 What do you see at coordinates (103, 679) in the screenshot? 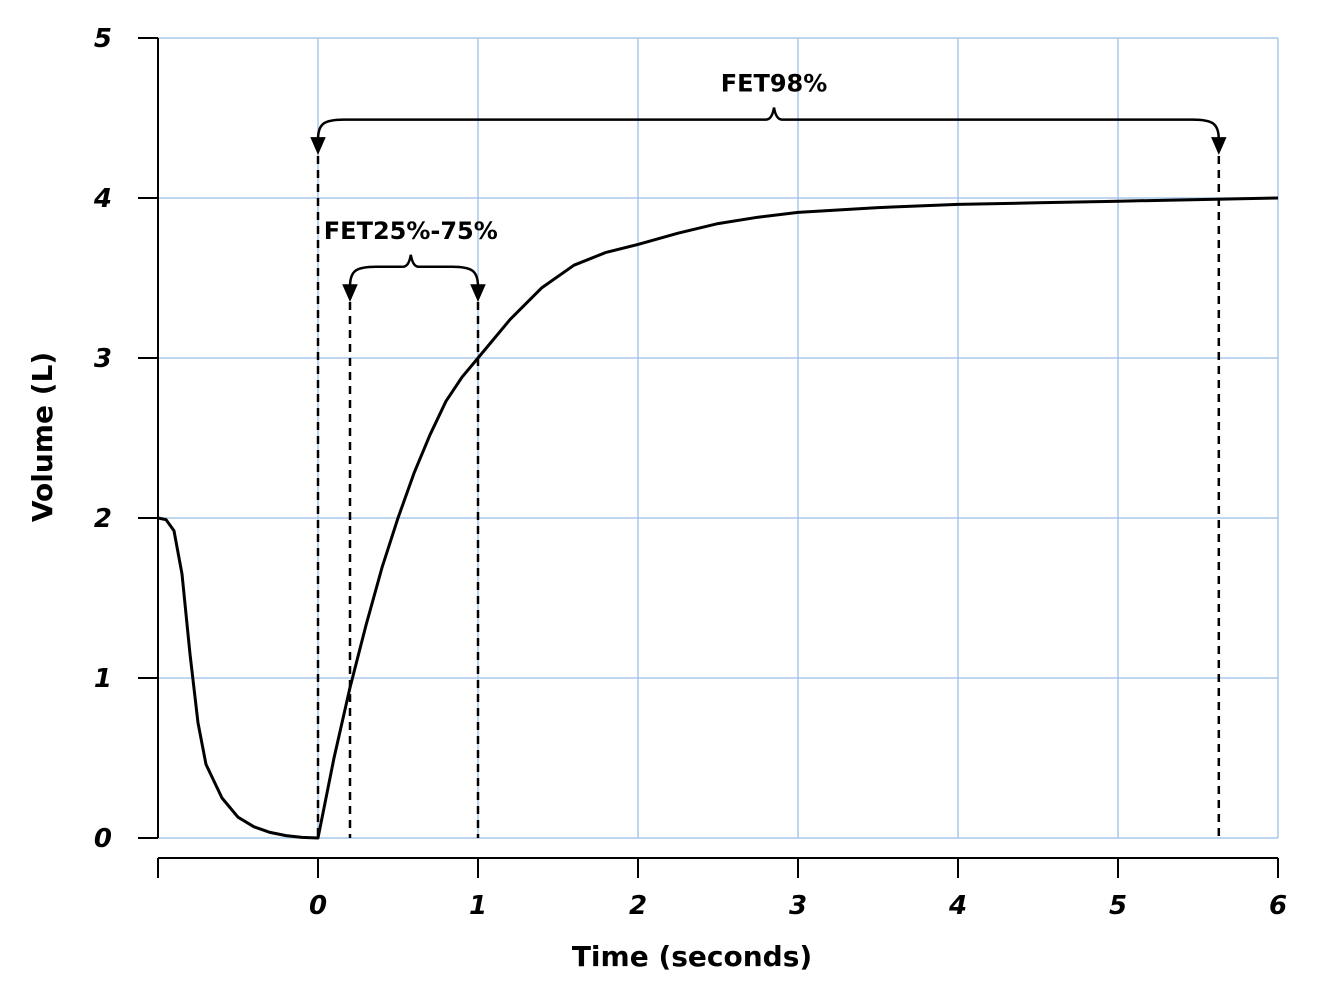
I see `y-tick-label: 1` at bounding box center [103, 679].